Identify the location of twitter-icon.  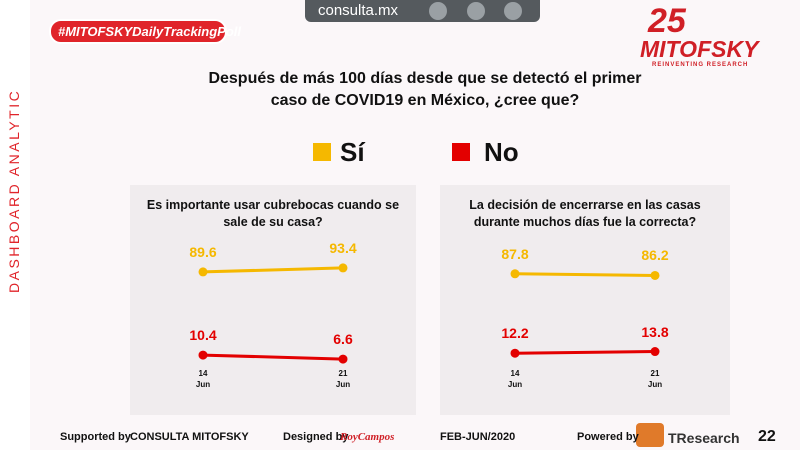
(438, 11).